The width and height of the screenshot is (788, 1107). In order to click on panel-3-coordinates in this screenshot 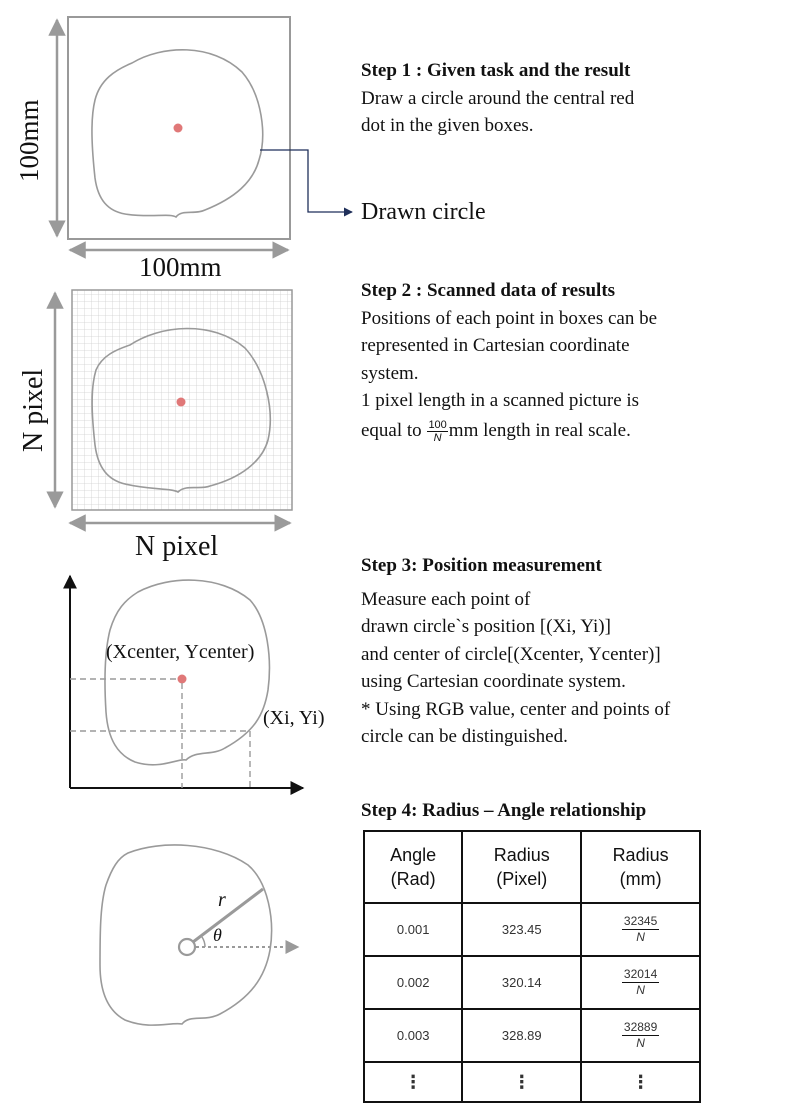, I will do `click(184, 684)`.